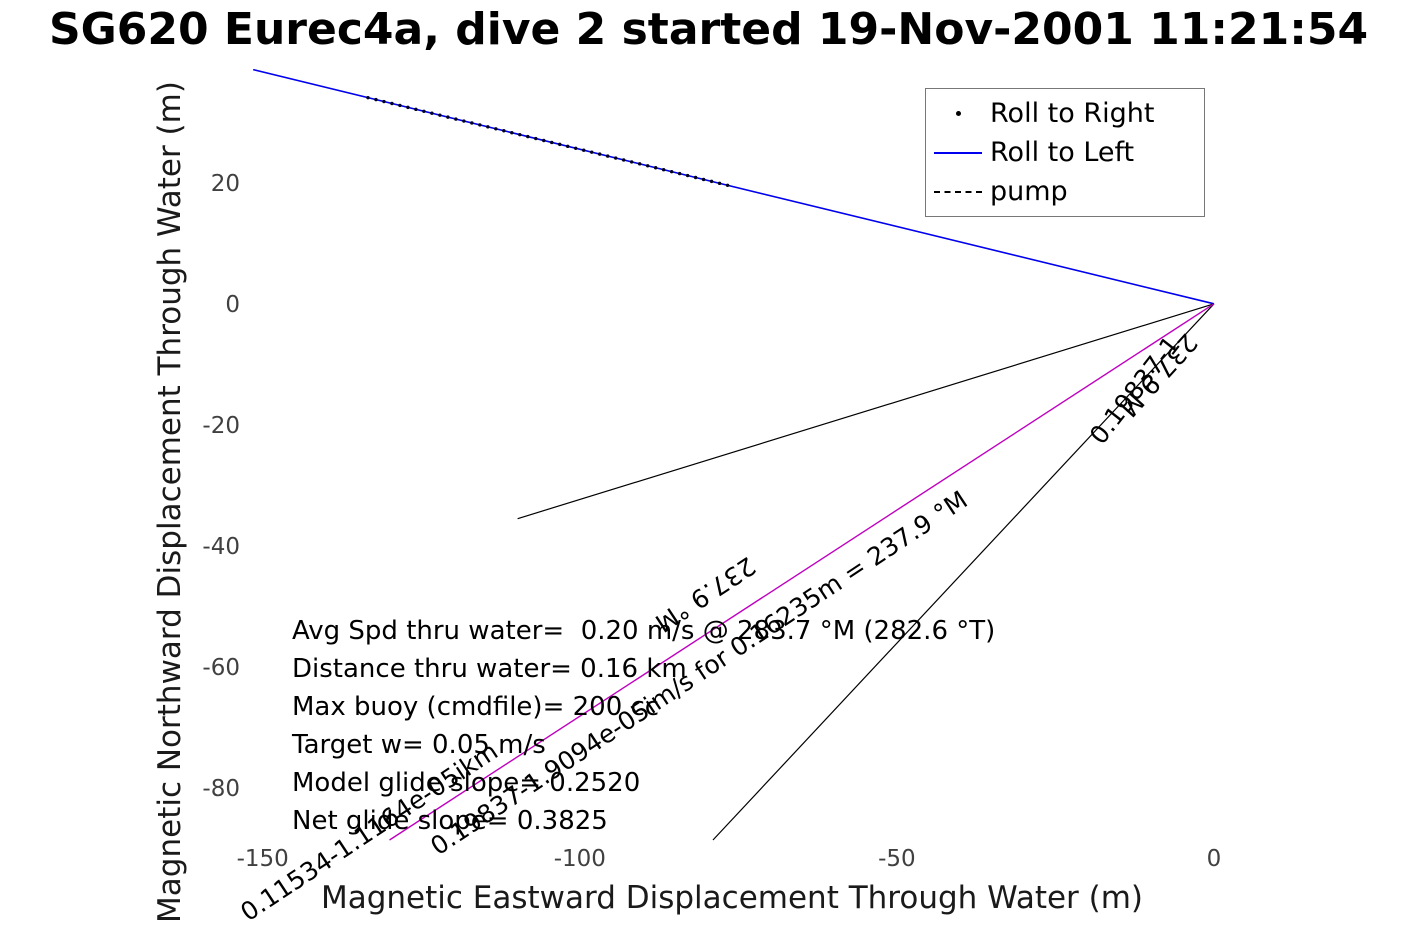  Describe the element at coordinates (1214, 859) in the screenshot. I see `x-tick-label: 0` at that location.